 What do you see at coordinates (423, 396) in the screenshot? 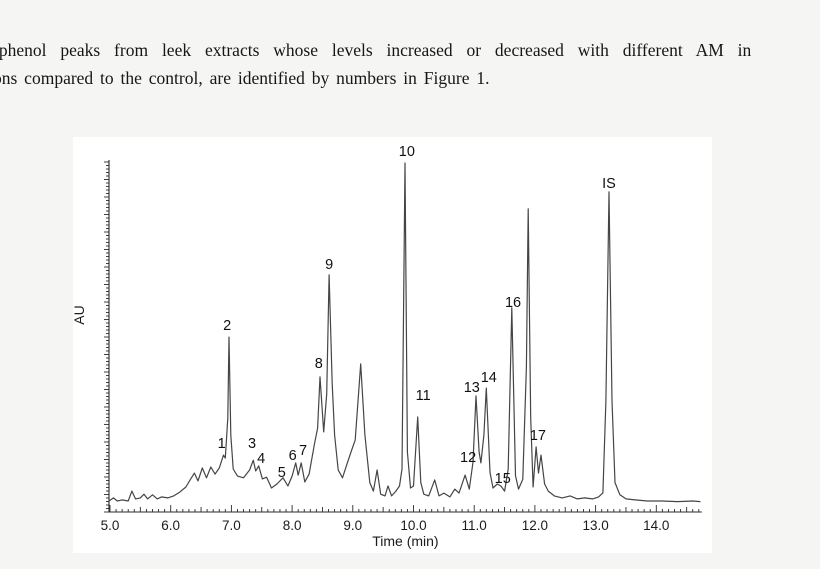
I see `peak-label-11: 11` at bounding box center [423, 396].